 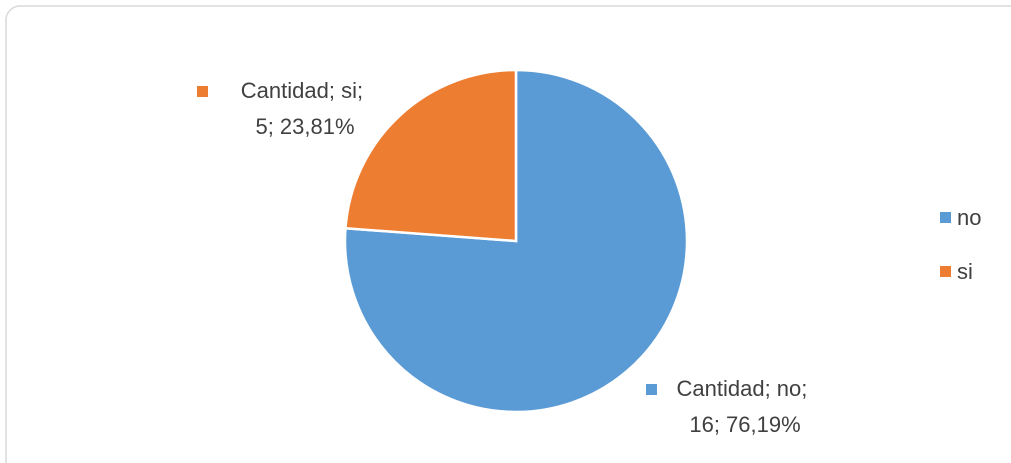 I want to click on legend-label: no, so click(x=969, y=217).